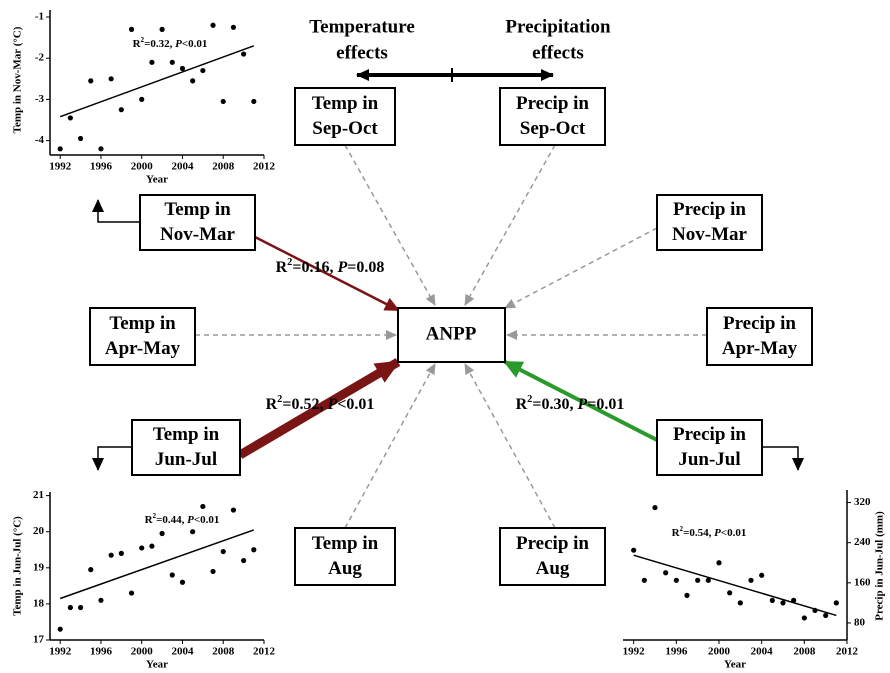 The height and width of the screenshot is (673, 890). I want to click on label-part: =0.01, so click(605, 404).